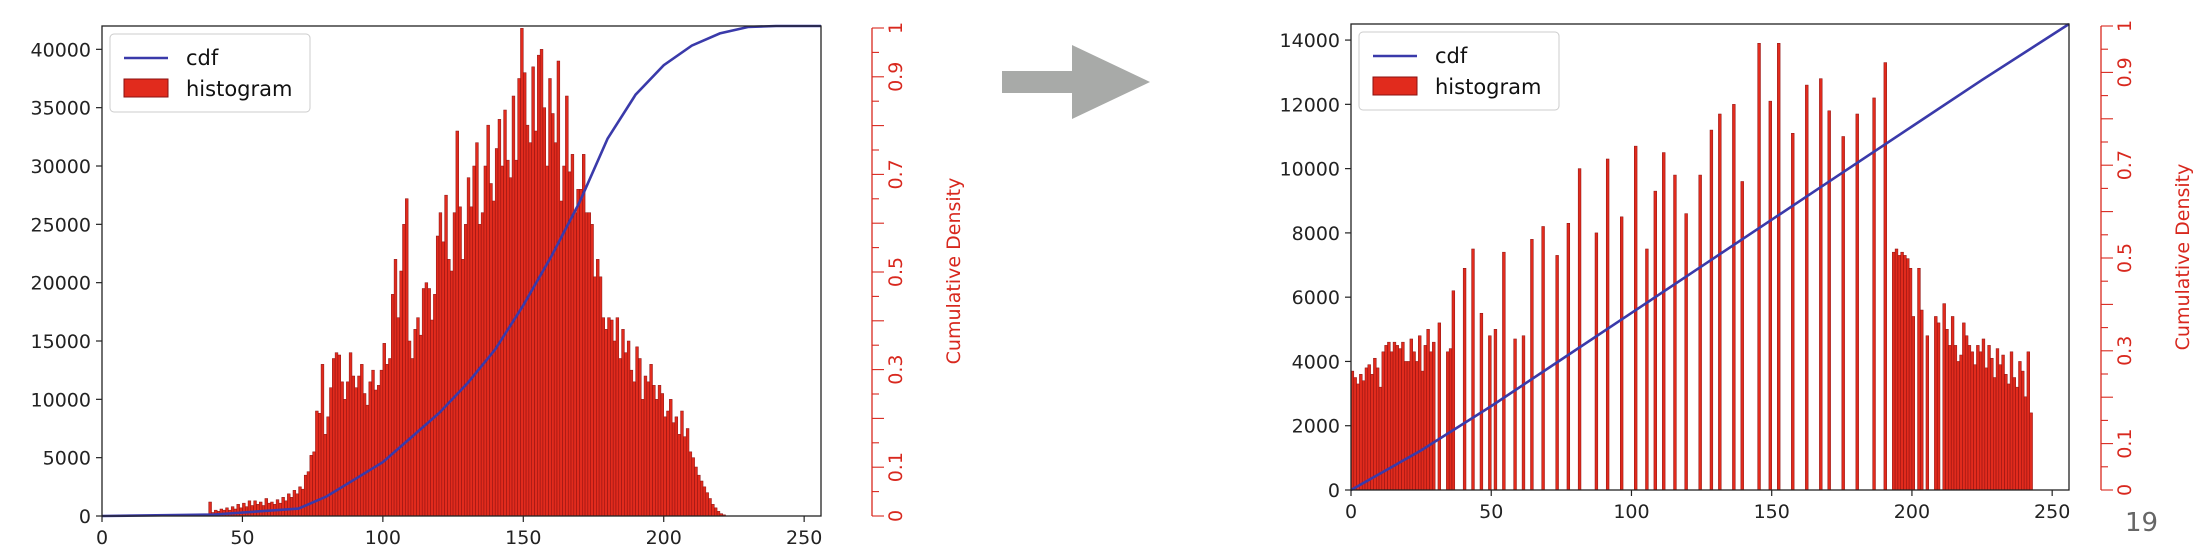 This screenshot has height=558, width=2204. I want to click on y-tick-label: 8000, so click(1316, 234).